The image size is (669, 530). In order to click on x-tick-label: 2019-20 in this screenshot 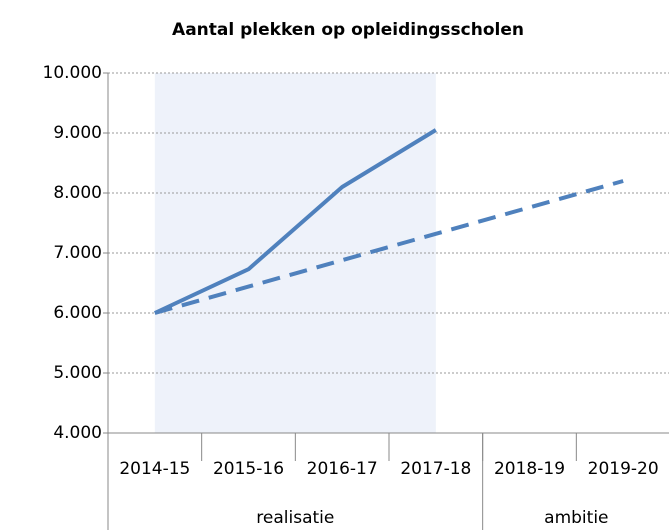, I will do `click(623, 469)`.